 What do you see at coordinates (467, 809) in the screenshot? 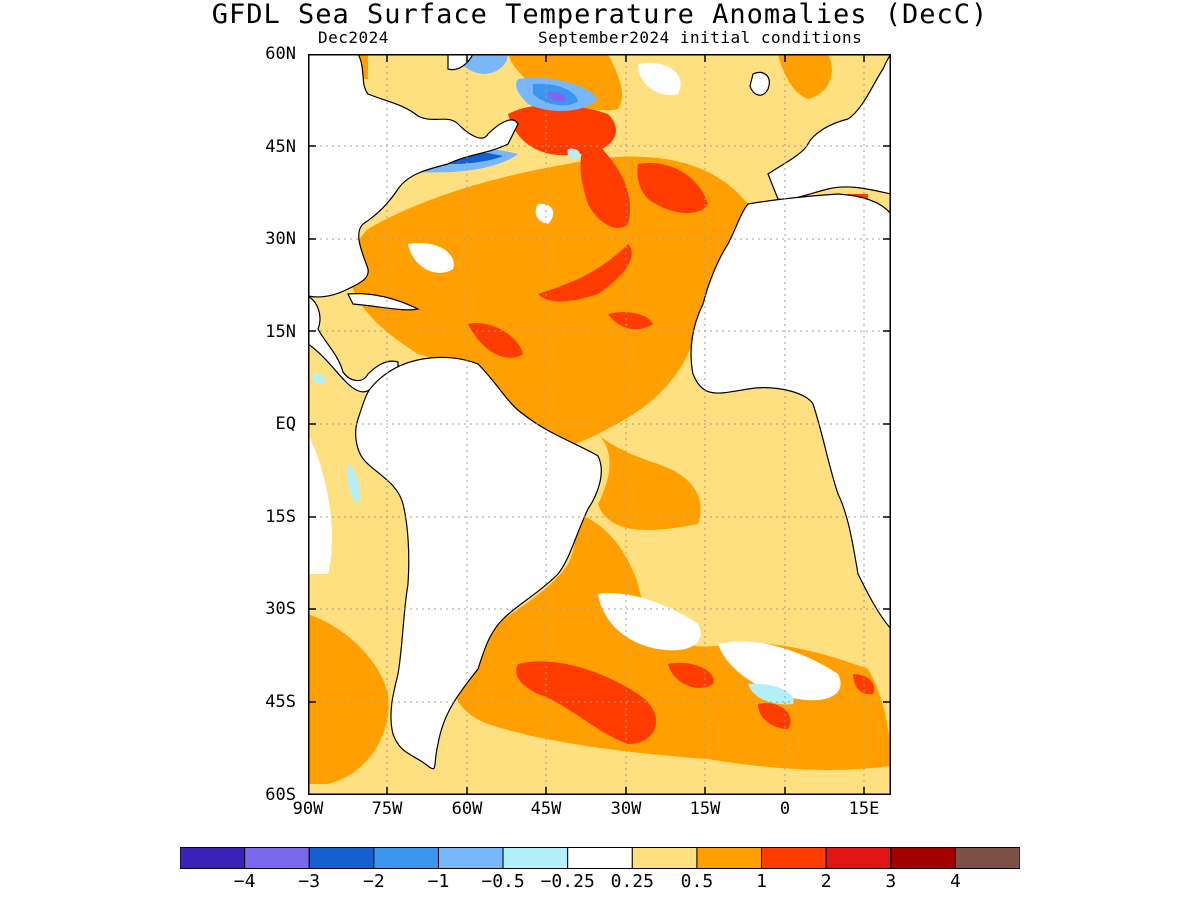
I see `lon-label-60w: 60W` at bounding box center [467, 809].